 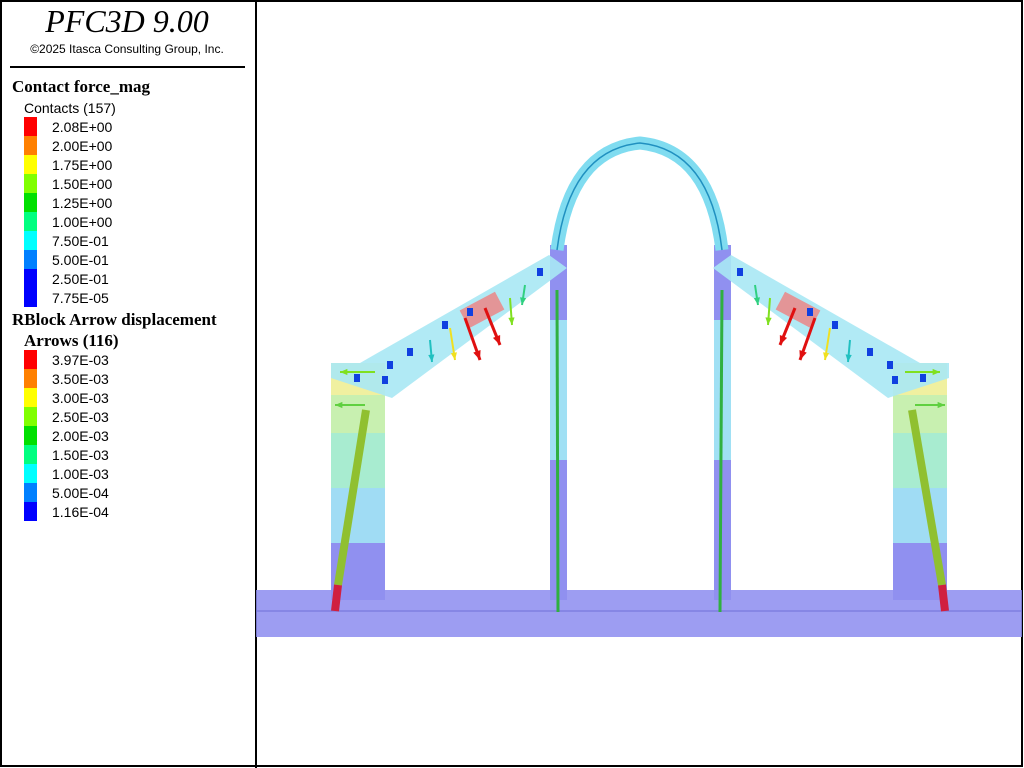 What do you see at coordinates (80, 279) in the screenshot?
I see `legend-label: 2.50E-01` at bounding box center [80, 279].